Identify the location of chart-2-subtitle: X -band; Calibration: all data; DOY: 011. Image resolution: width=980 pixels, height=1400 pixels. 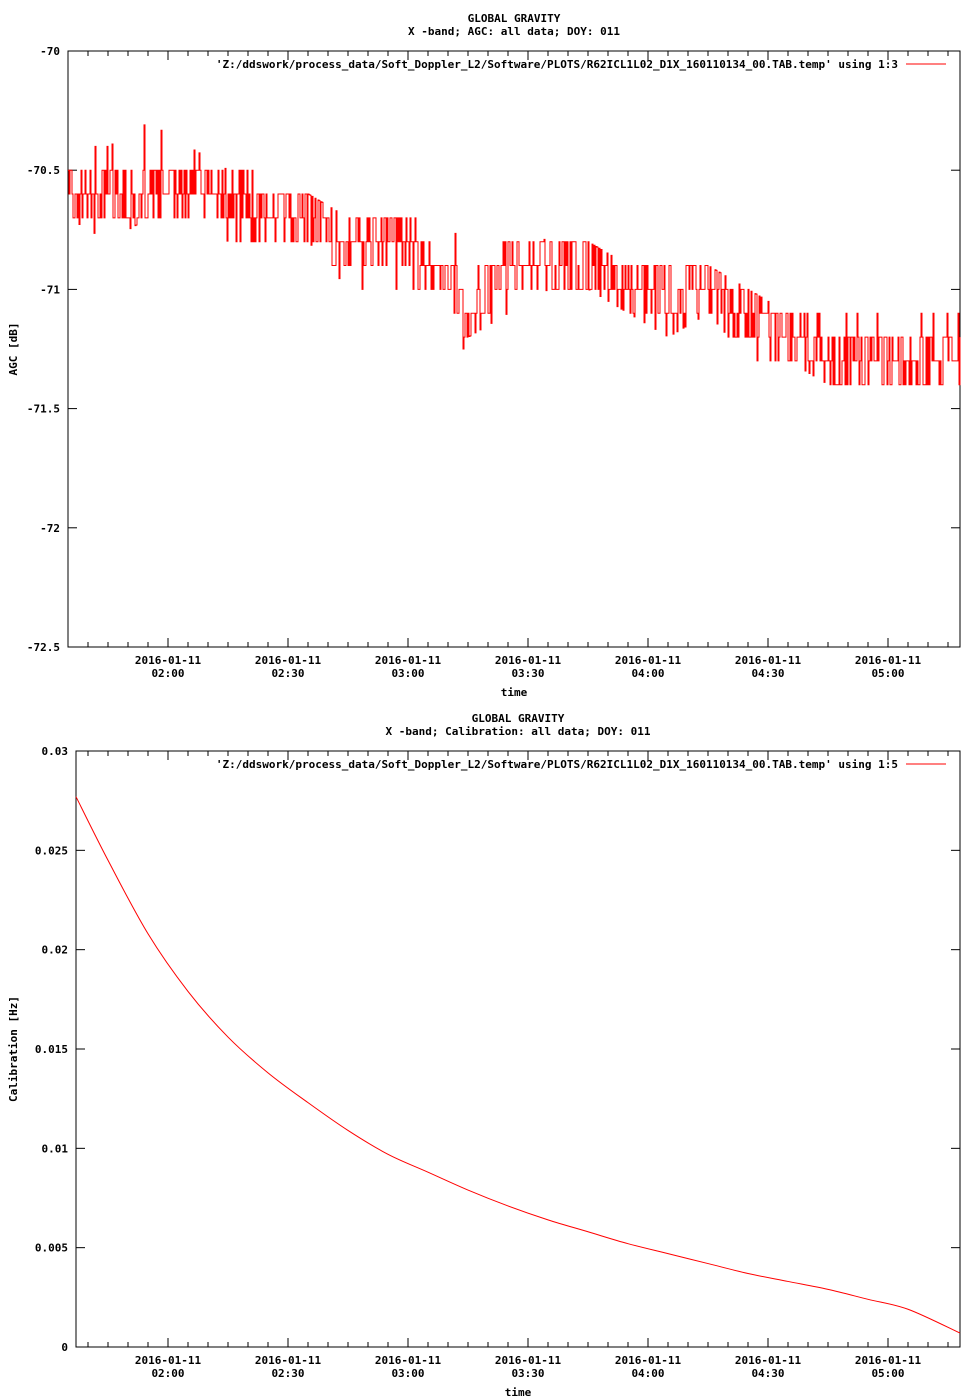
(518, 731).